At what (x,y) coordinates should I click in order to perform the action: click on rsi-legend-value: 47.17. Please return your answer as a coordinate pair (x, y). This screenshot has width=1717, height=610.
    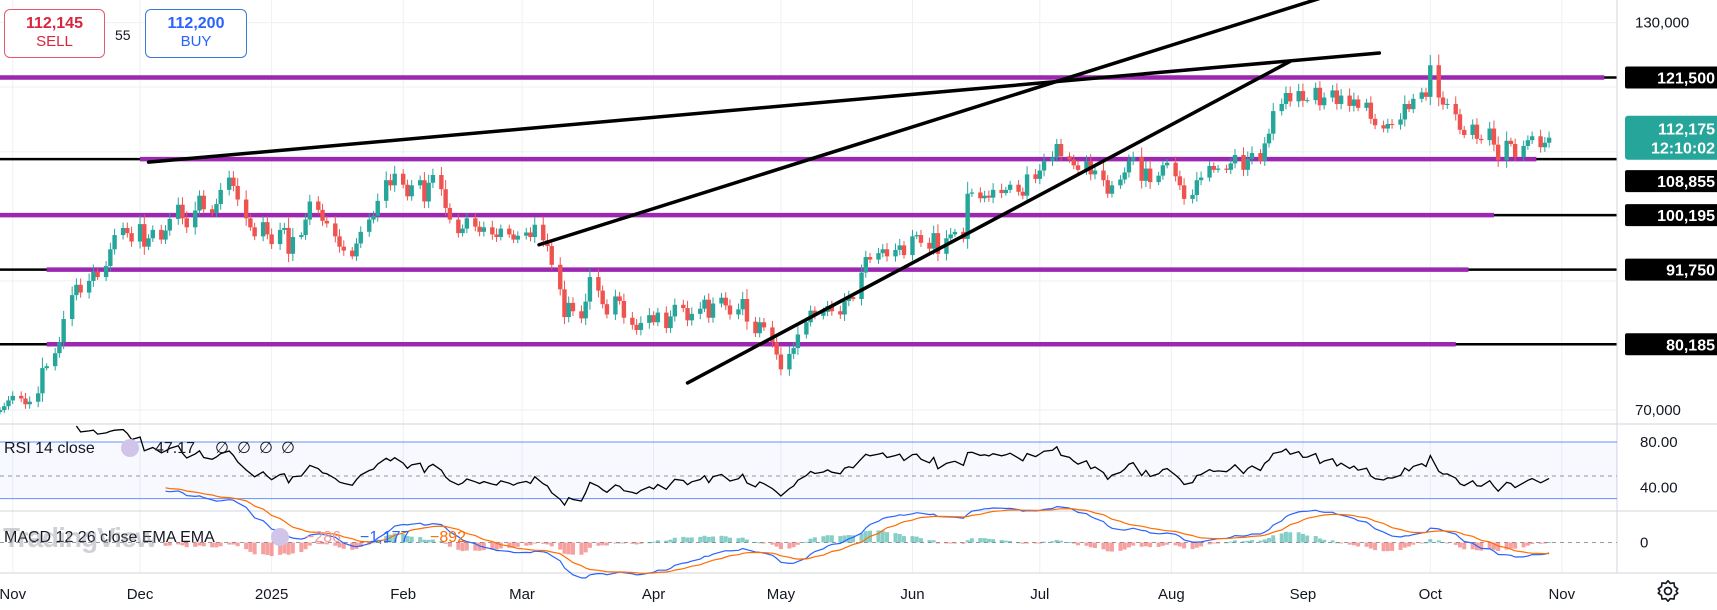
    Looking at the image, I should click on (175, 448).